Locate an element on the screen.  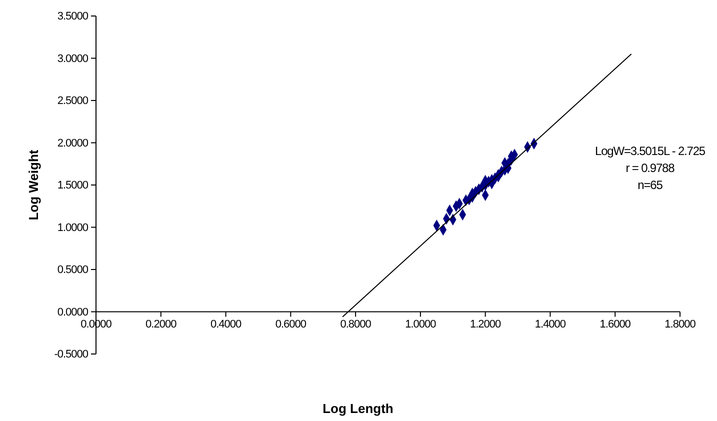
x-tick-label: 1.4000 is located at coordinates (550, 324).